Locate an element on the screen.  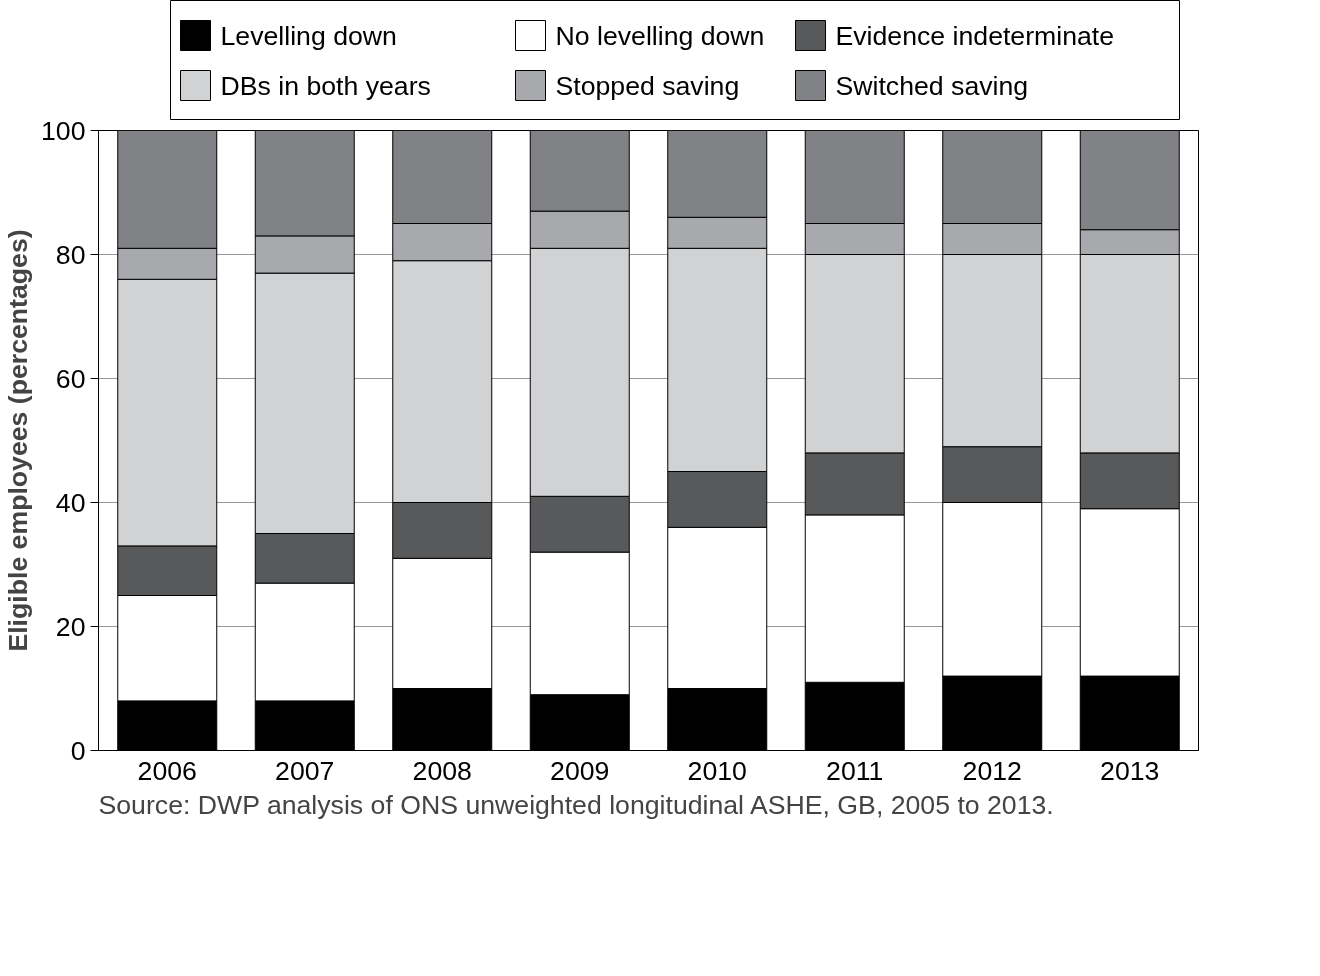
legend-label: Switched saving is located at coordinates (932, 85).